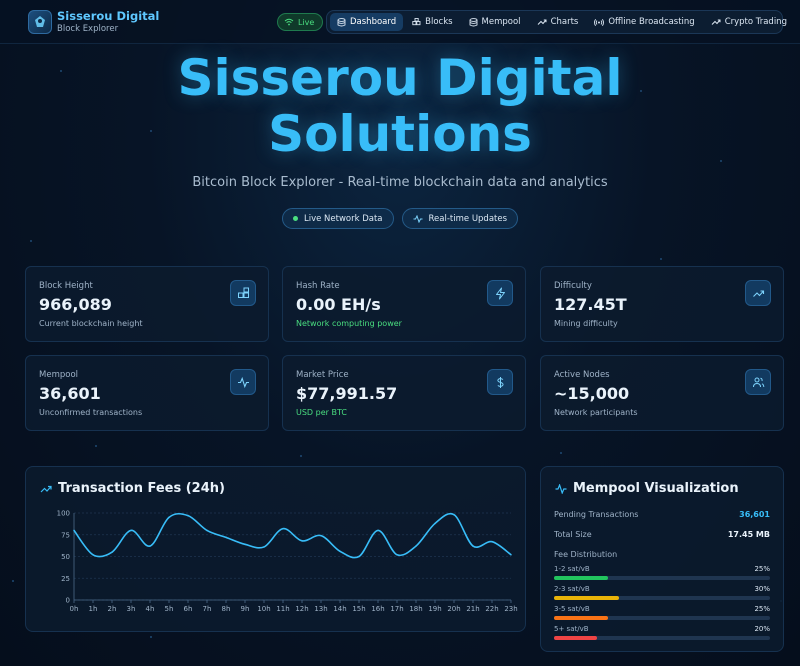 This screenshot has height=666, width=800. Describe the element at coordinates (572, 609) in the screenshot. I see `fee-tier-label: 3-5 sat/vB` at that location.